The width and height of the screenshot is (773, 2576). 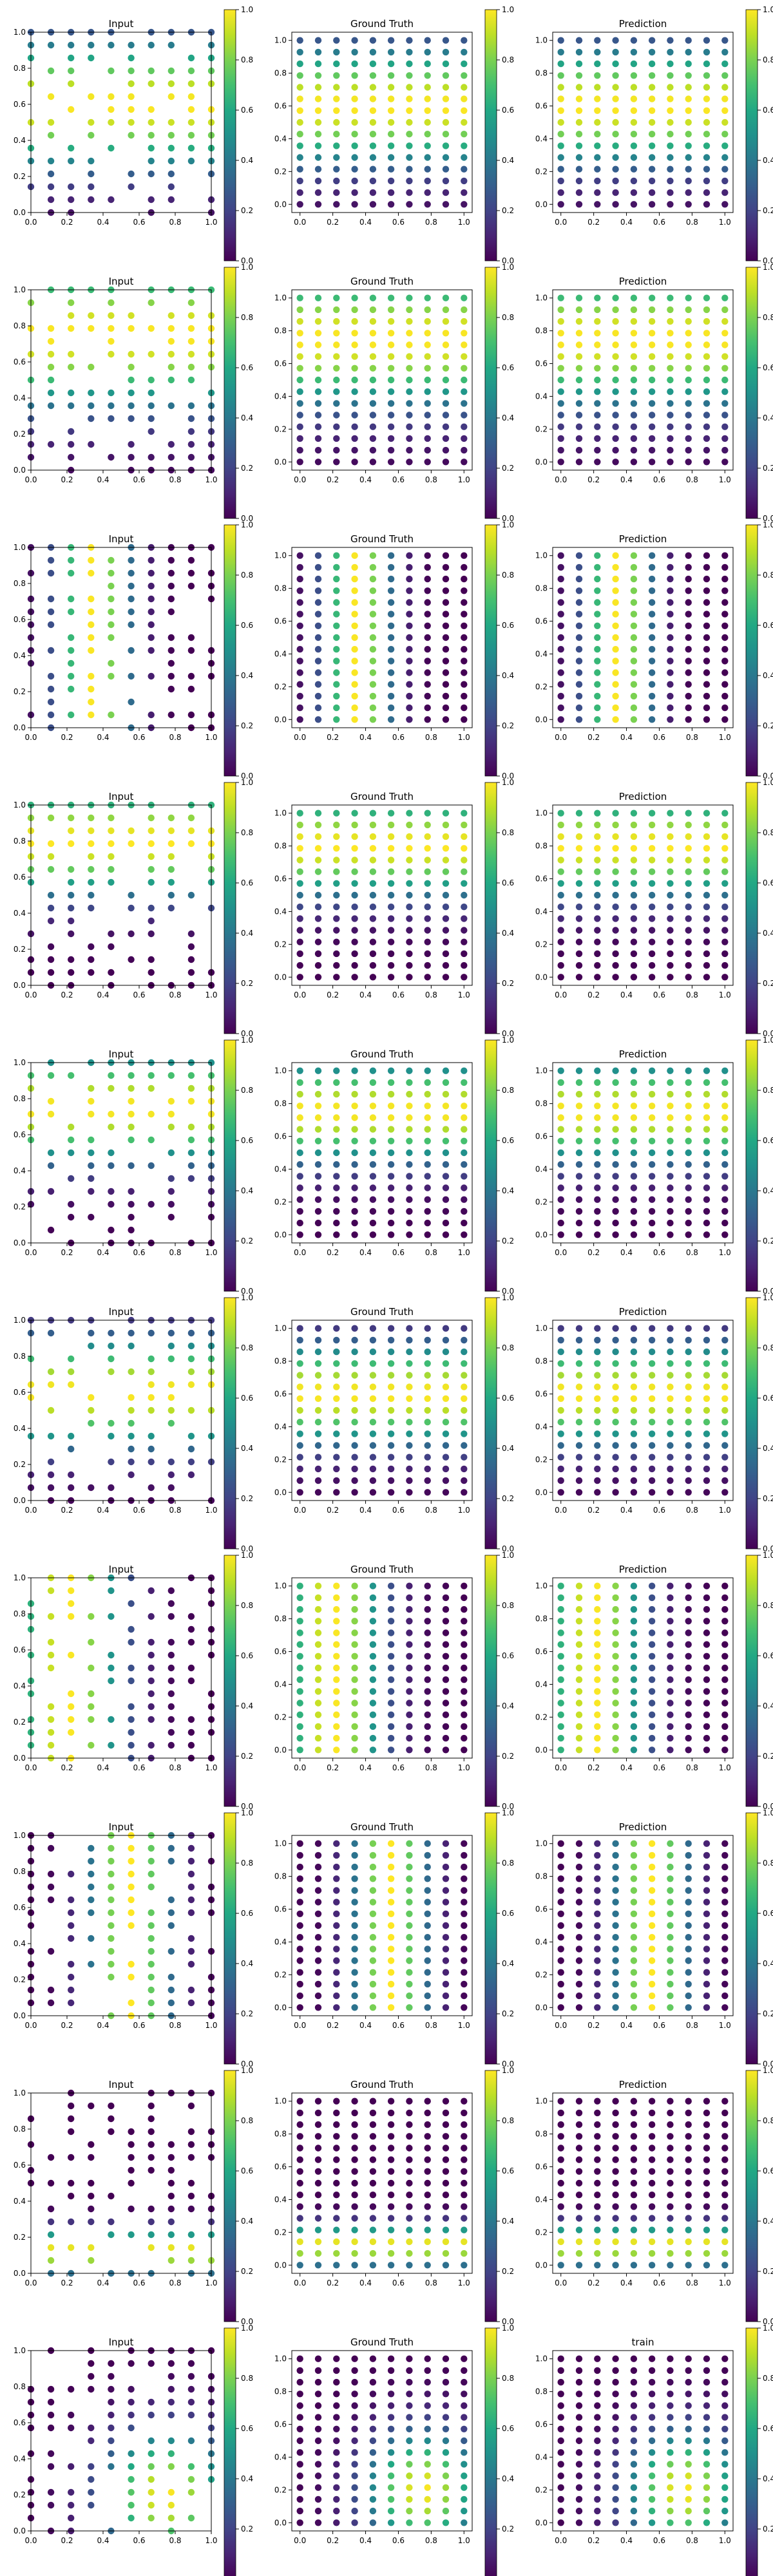 What do you see at coordinates (561, 480) in the screenshot?
I see `x-tick-label: 0.0` at bounding box center [561, 480].